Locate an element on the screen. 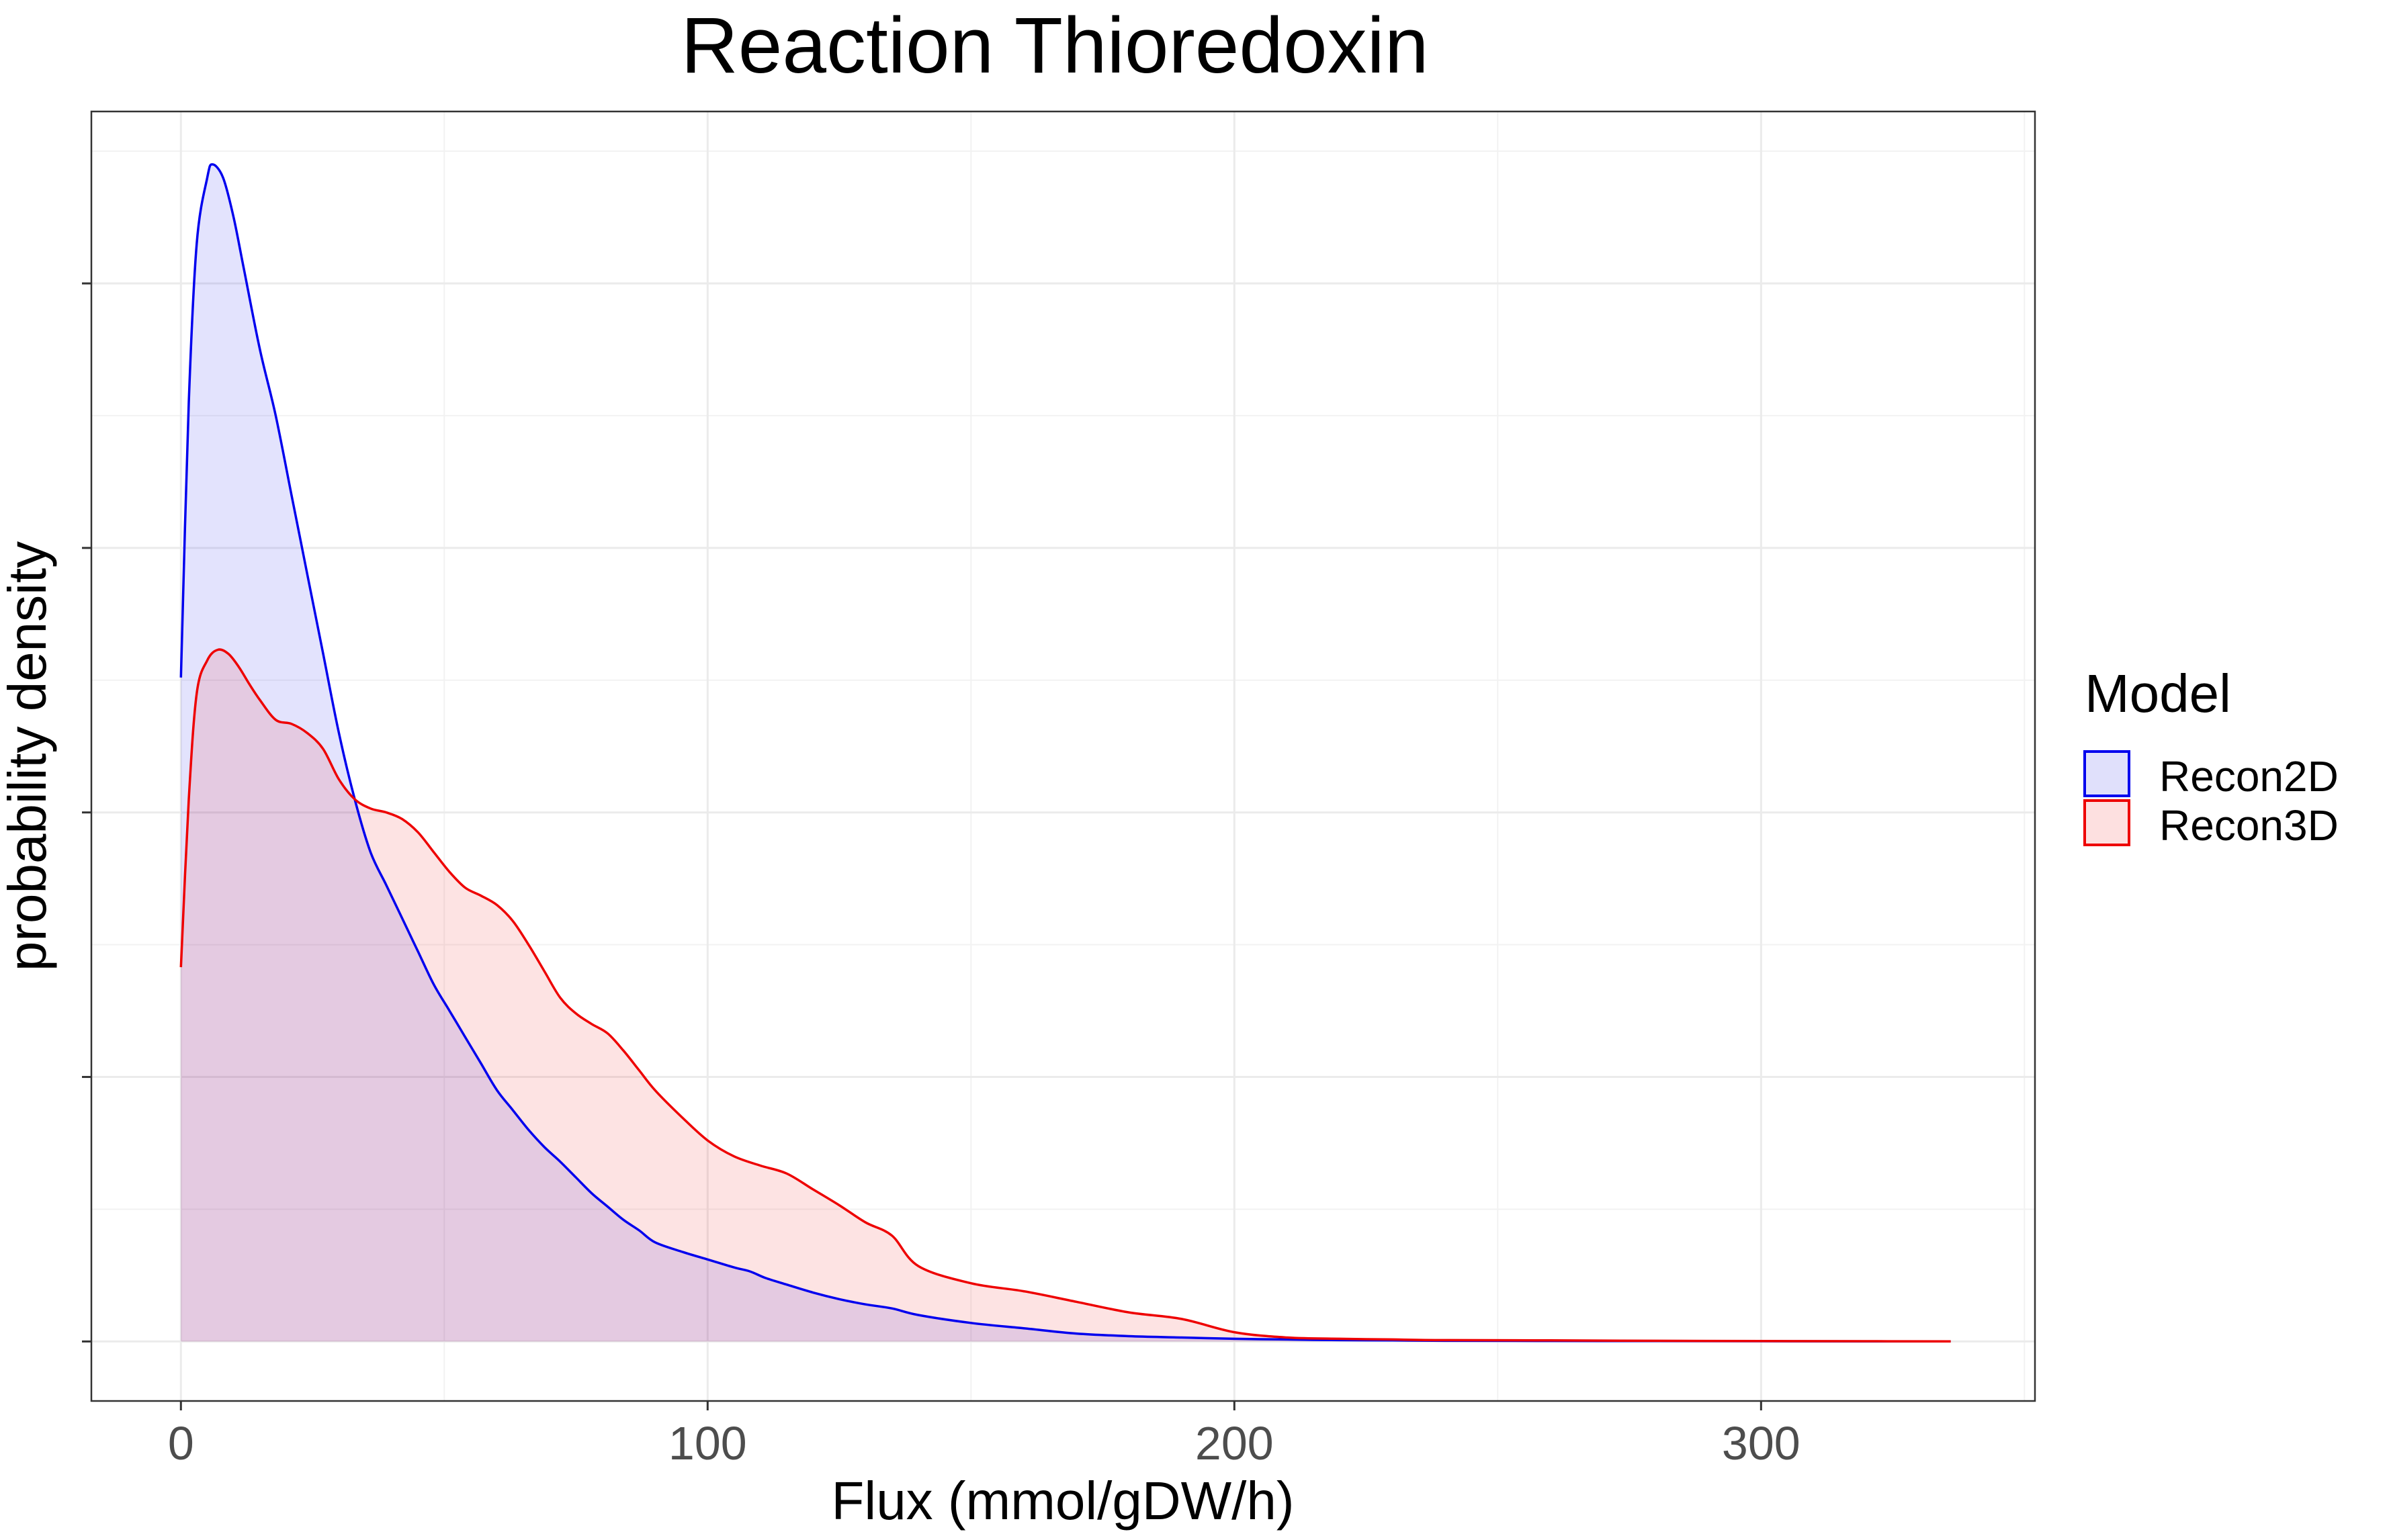 The height and width of the screenshot is (1540, 2387). x-tick-label: 0 is located at coordinates (181, 1443).